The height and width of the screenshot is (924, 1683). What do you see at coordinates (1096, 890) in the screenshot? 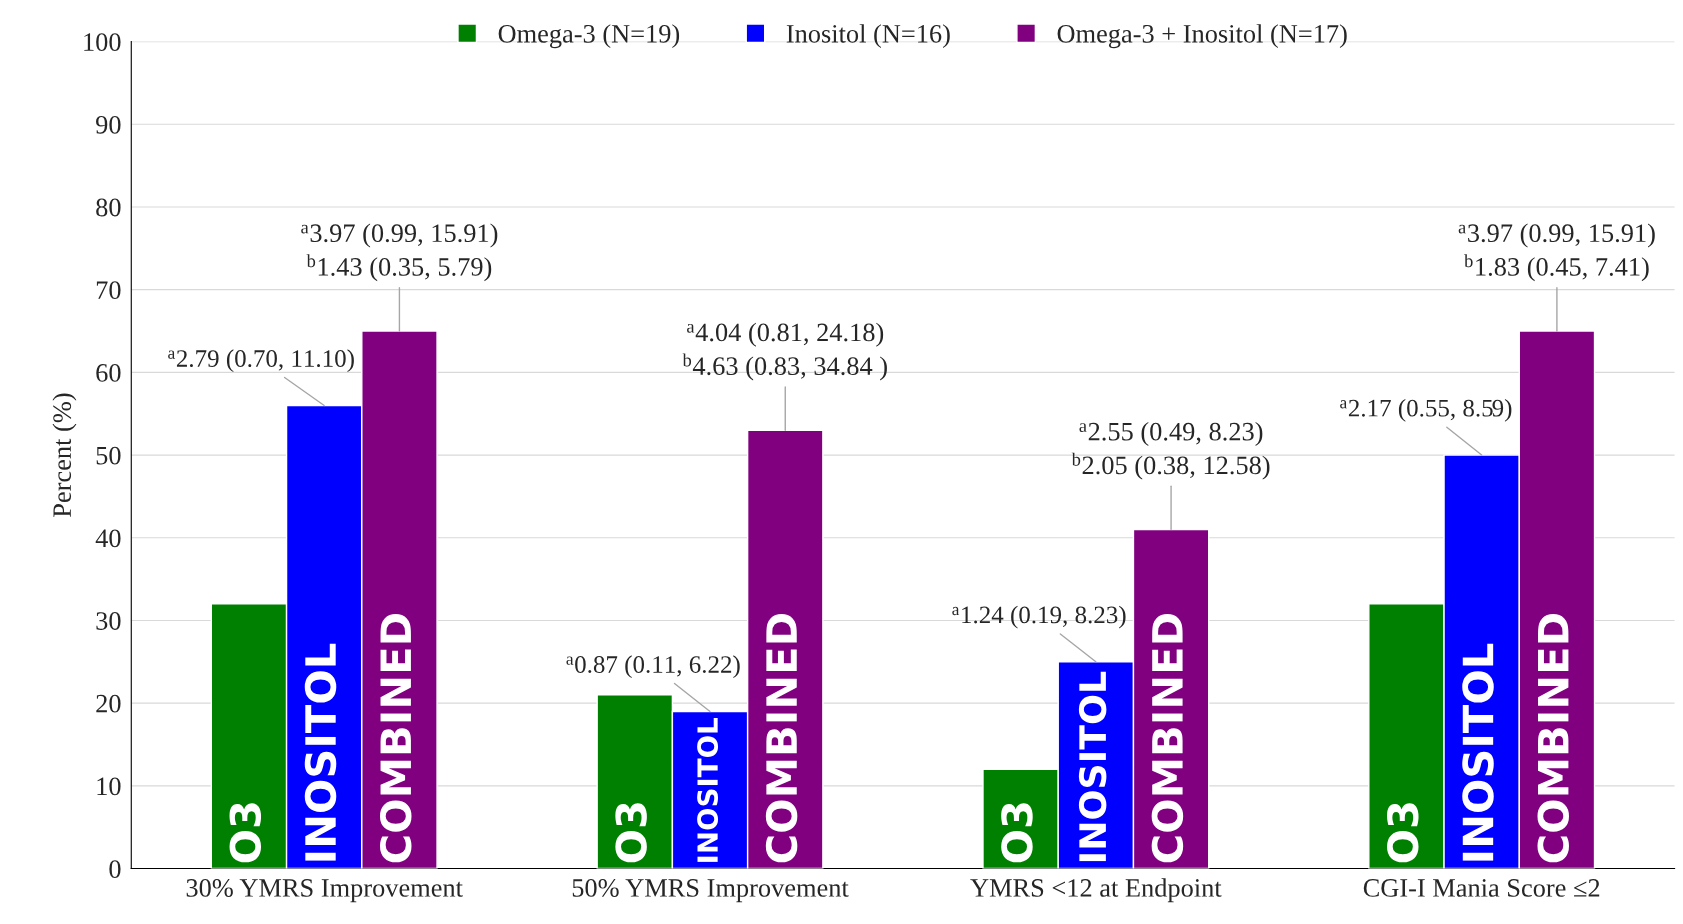
I see `x-tick-label: YMRS <12 at Endpoint` at bounding box center [1096, 890].